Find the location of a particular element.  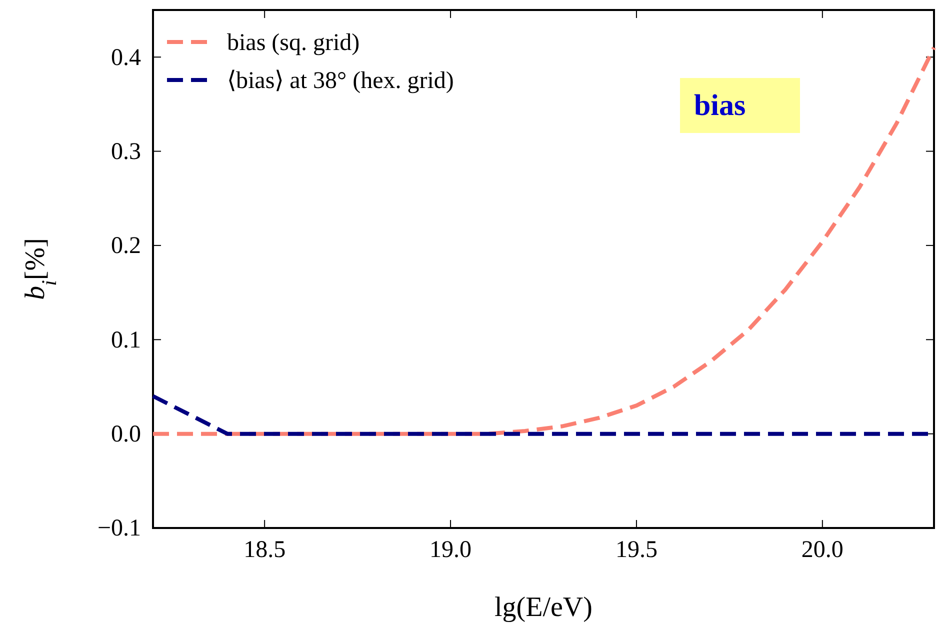

x-axis-title: lg(E/eV) is located at coordinates (543, 607).